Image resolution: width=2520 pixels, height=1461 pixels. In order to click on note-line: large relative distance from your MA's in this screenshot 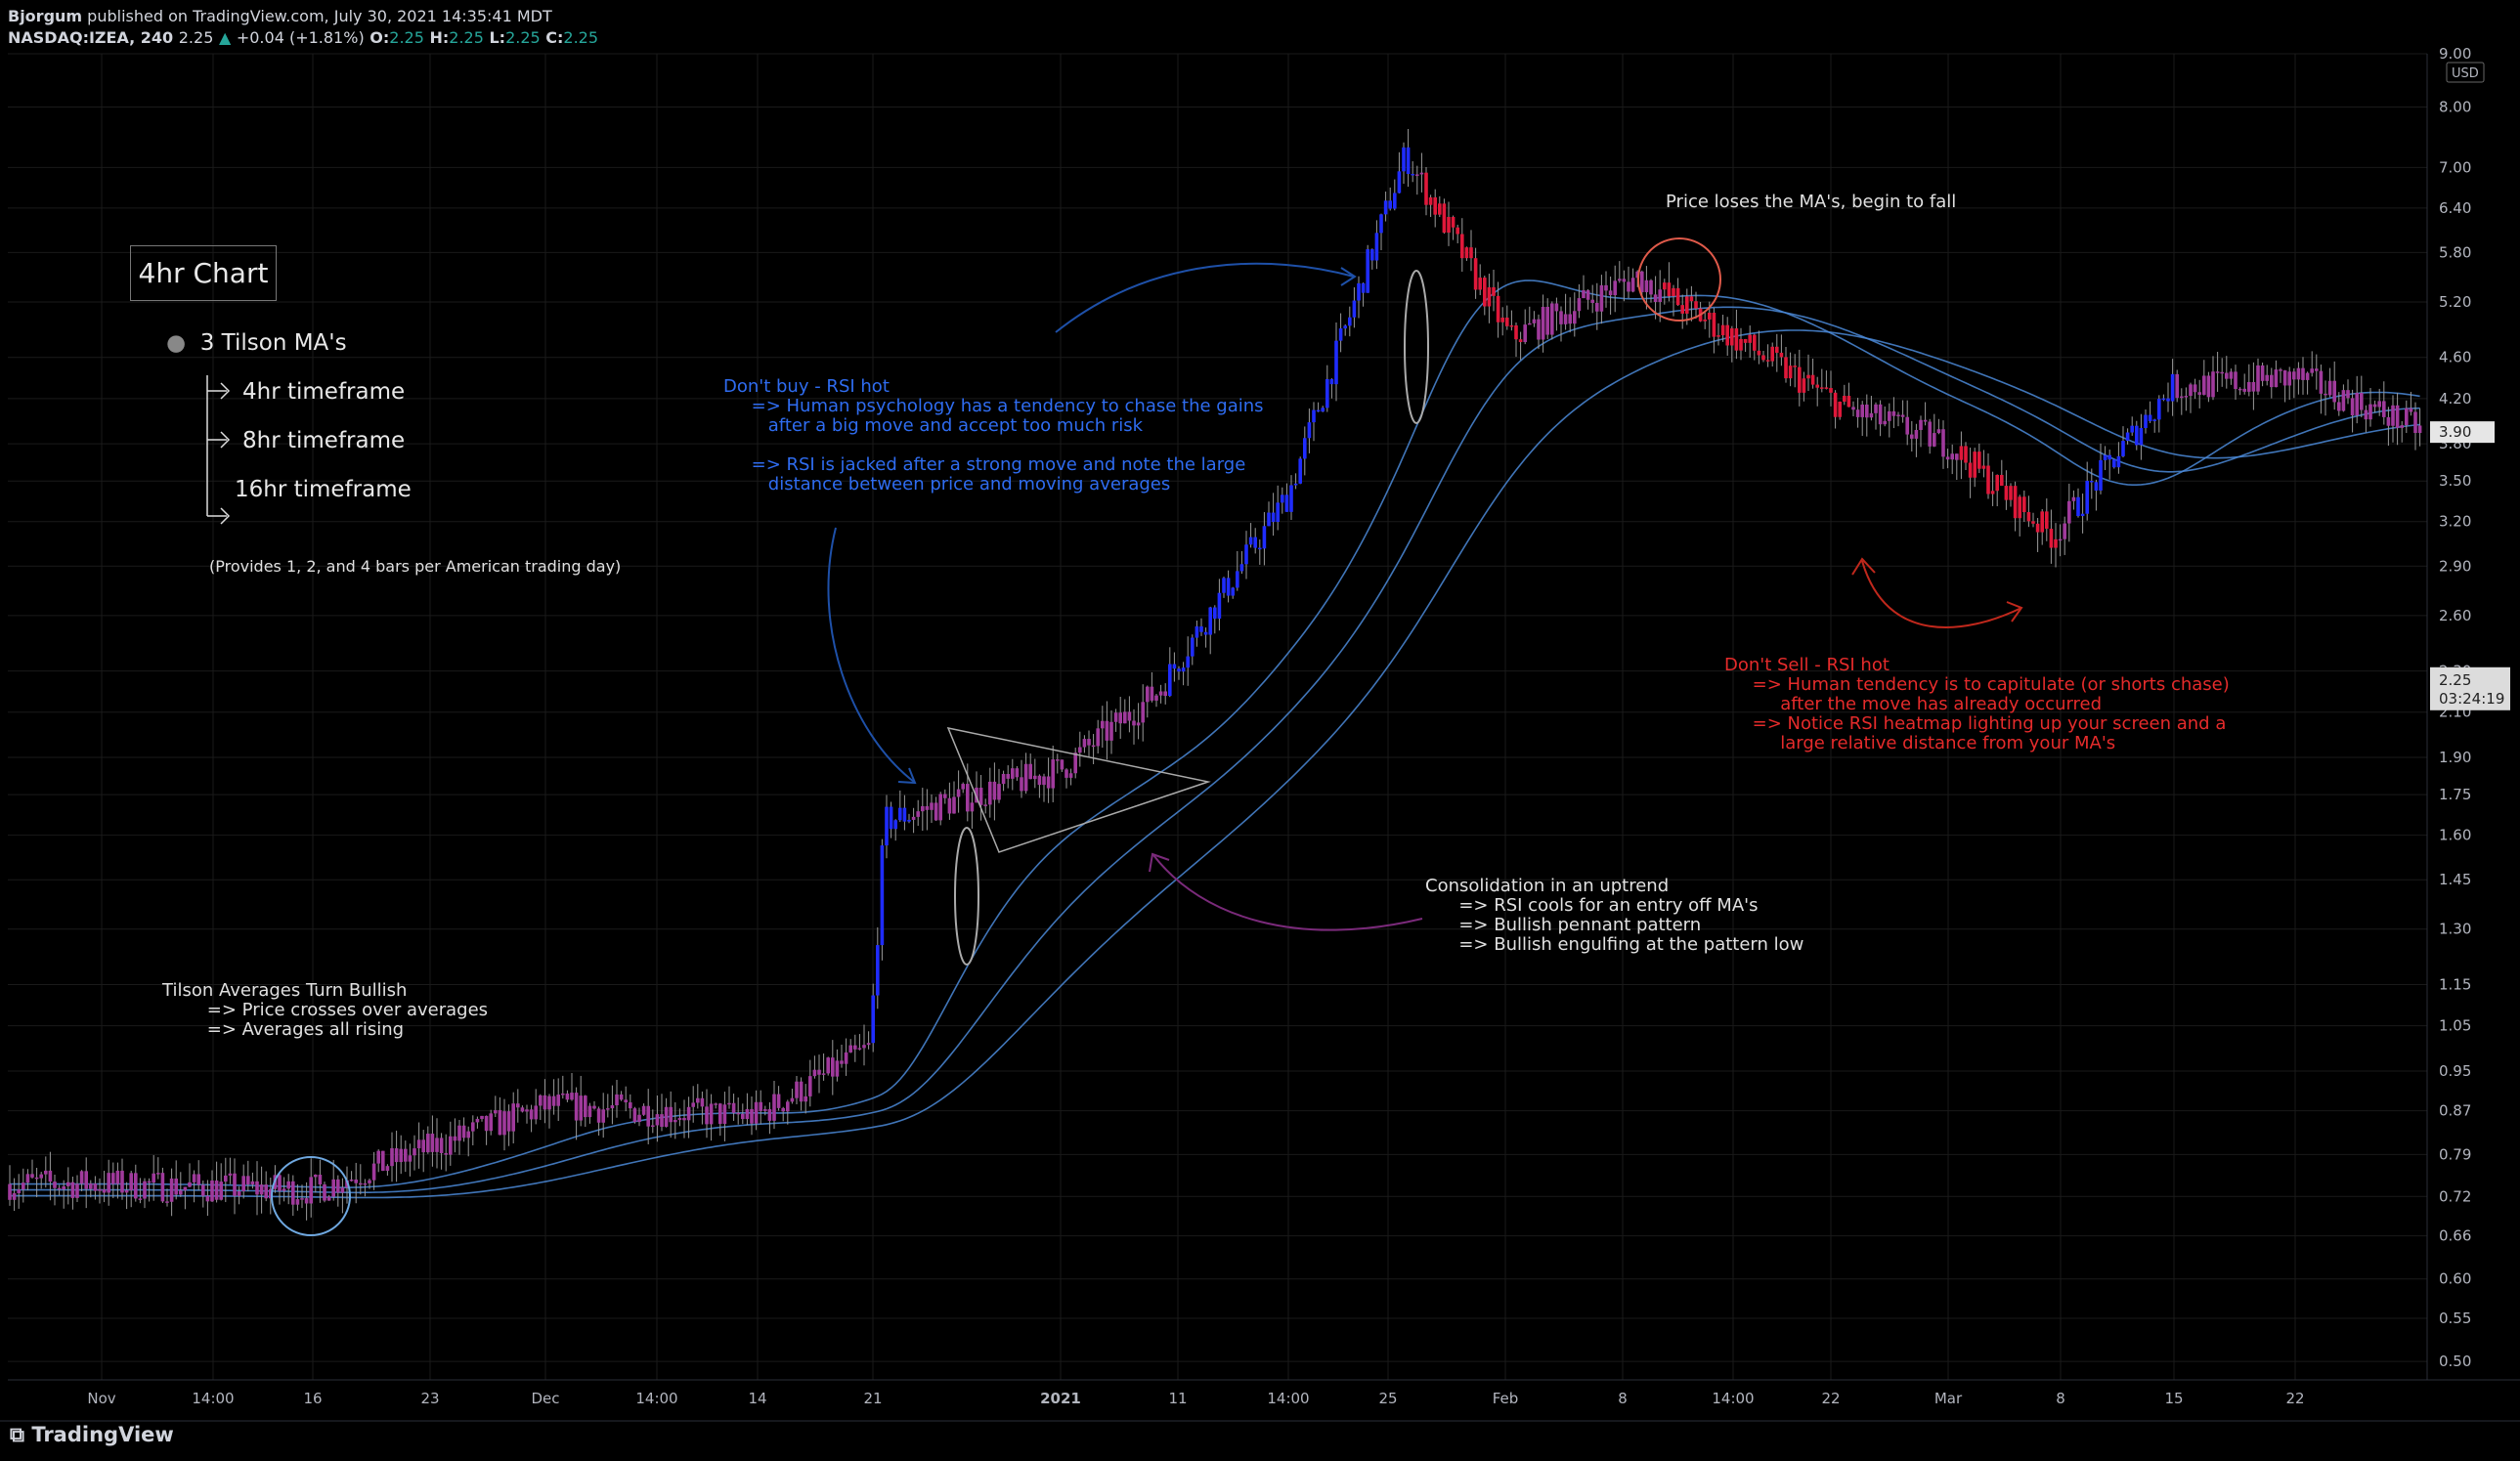, I will do `click(1920, 743)`.